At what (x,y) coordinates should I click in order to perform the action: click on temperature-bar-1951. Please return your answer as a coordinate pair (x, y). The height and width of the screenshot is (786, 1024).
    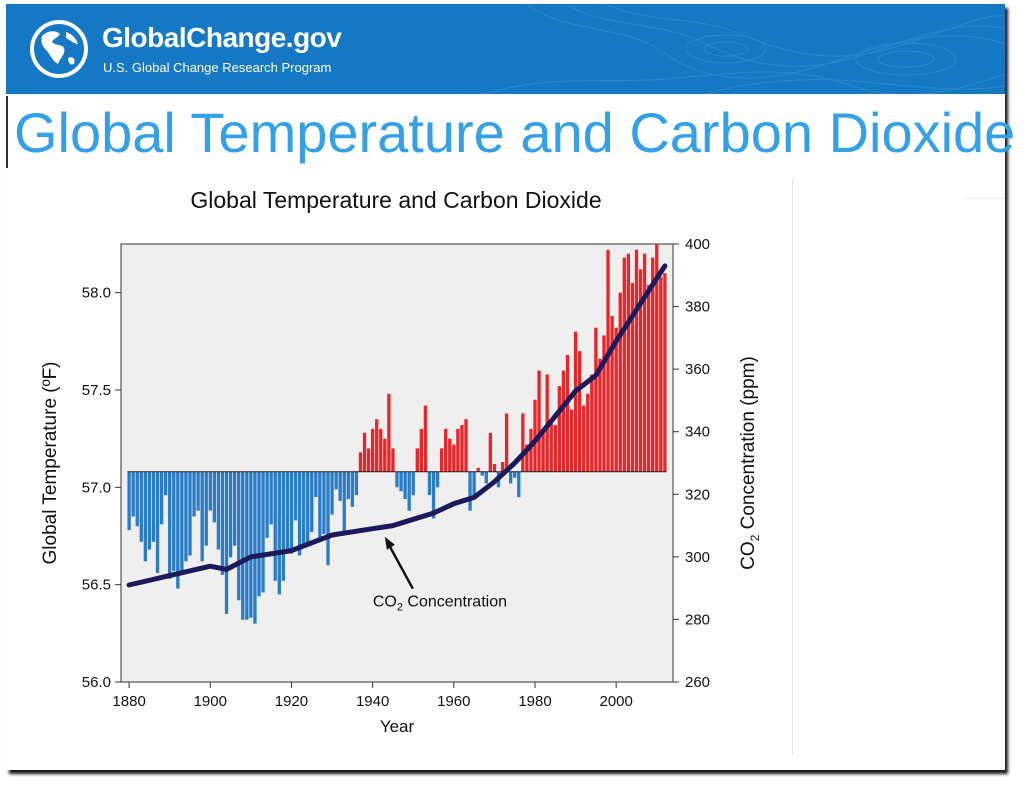
    Looking at the image, I should click on (417, 460).